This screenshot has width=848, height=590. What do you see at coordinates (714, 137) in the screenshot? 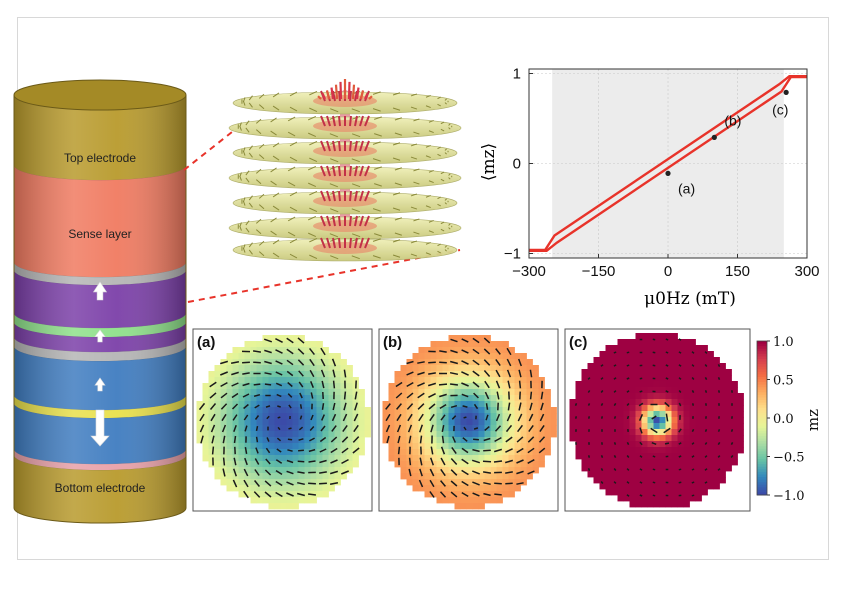
I see `marker-point` at bounding box center [714, 137].